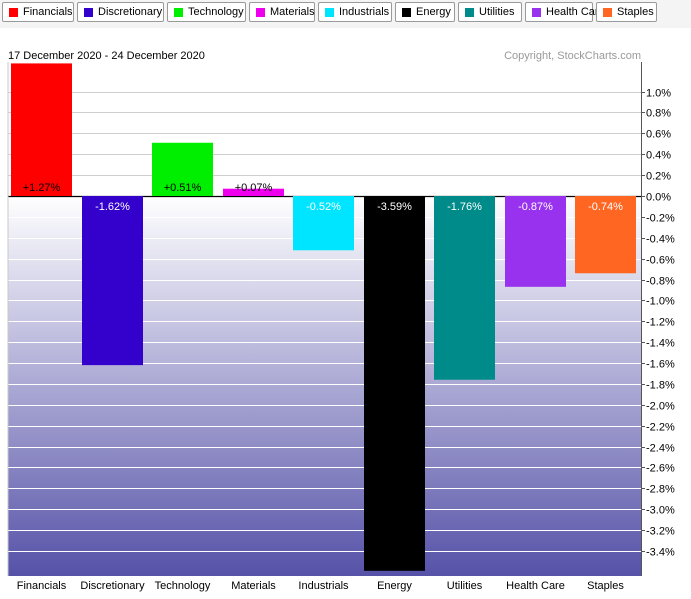 The height and width of the screenshot is (599, 691). I want to click on value-label-financials: +1.27%, so click(42, 188).